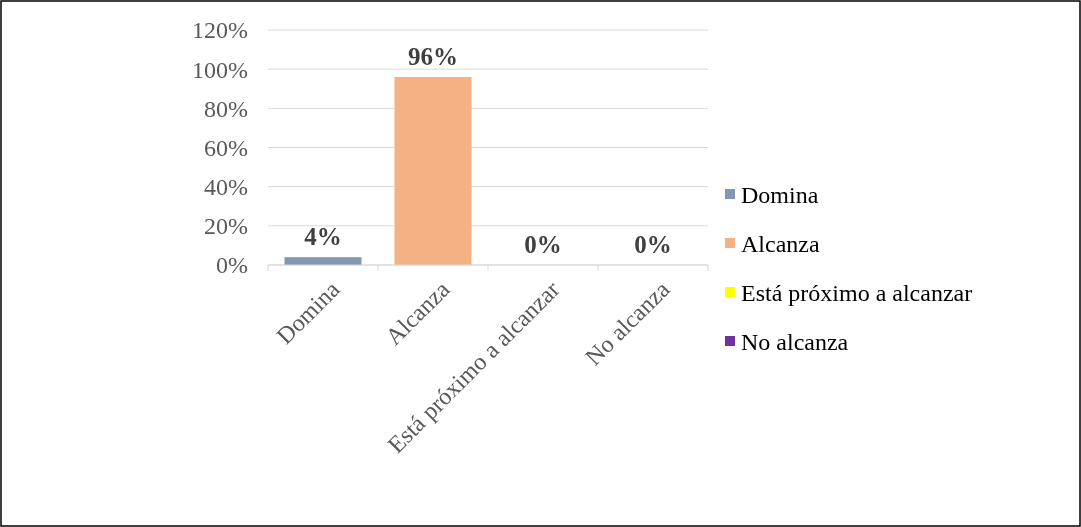 The width and height of the screenshot is (1081, 527). I want to click on y-tick-label: 0%, so click(232, 265).